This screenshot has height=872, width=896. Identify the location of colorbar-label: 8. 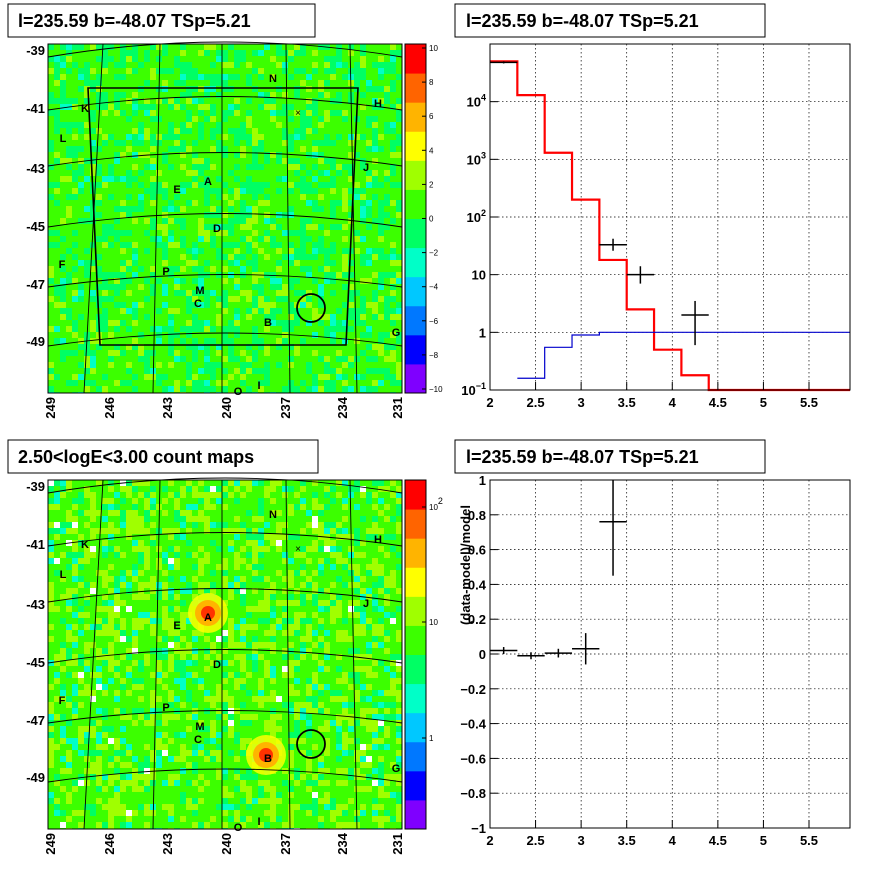
(431, 82).